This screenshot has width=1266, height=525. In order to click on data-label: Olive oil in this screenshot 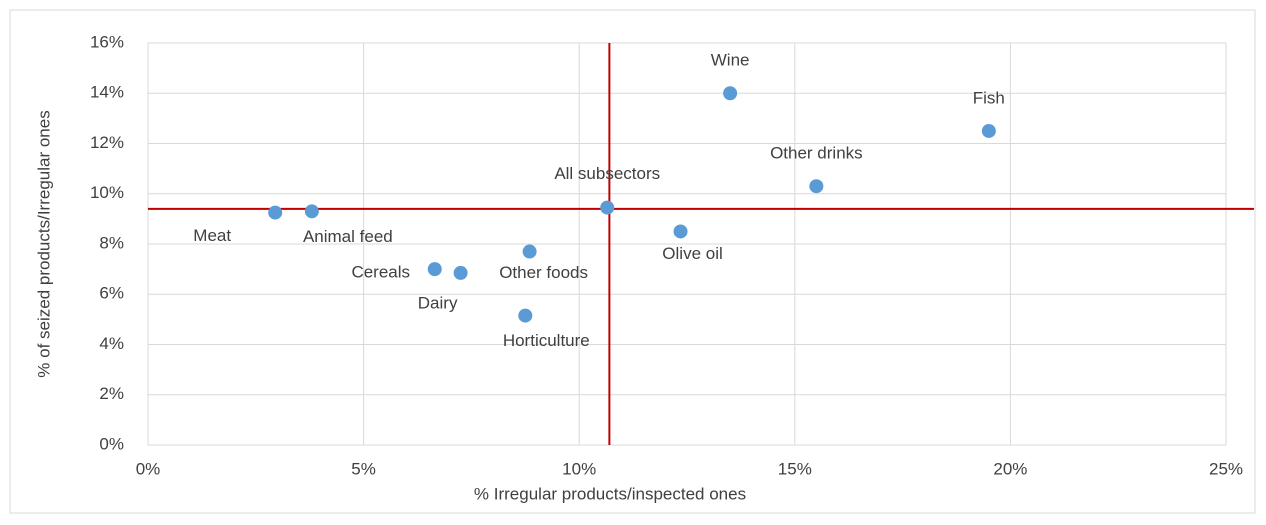, I will do `click(692, 253)`.